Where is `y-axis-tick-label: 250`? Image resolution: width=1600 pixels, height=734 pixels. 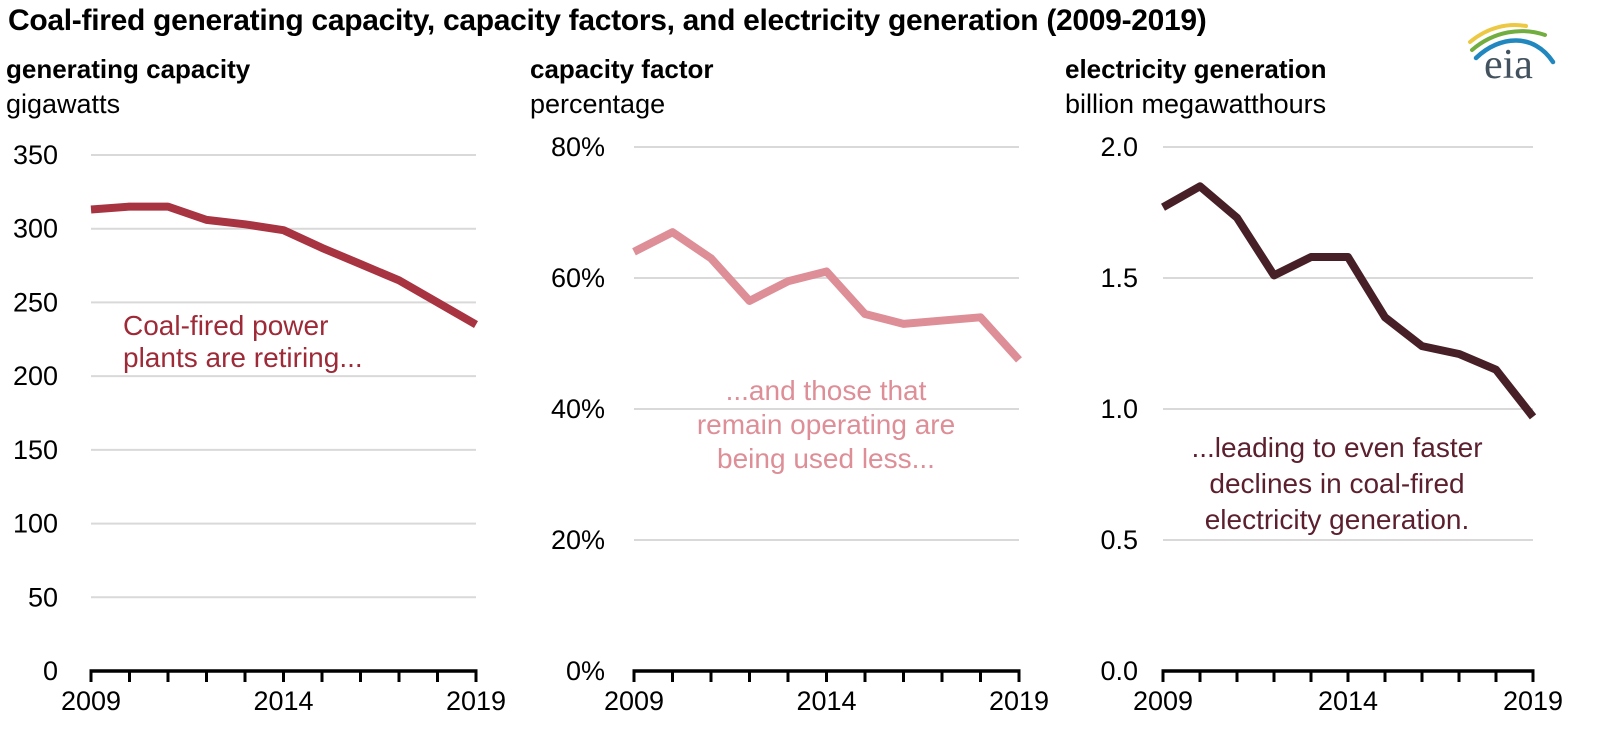
y-axis-tick-label: 250 is located at coordinates (35, 302).